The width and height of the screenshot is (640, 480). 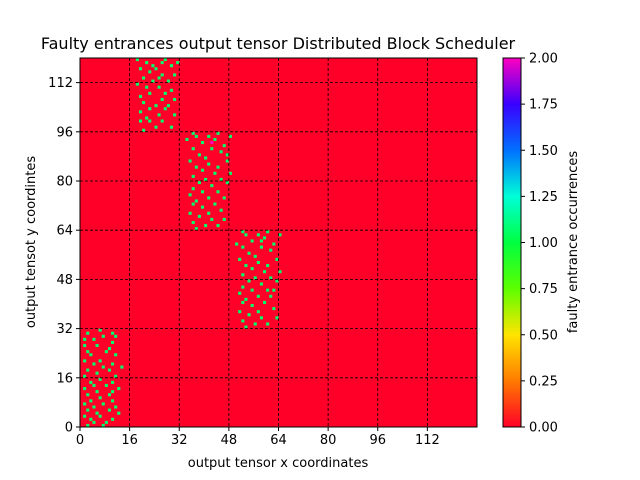 I want to click on colorbar-ticks: 0.00 0.25 0.50 0.75 1.00 1.25 1.50 1.75 2.00, so click(x=539, y=244).